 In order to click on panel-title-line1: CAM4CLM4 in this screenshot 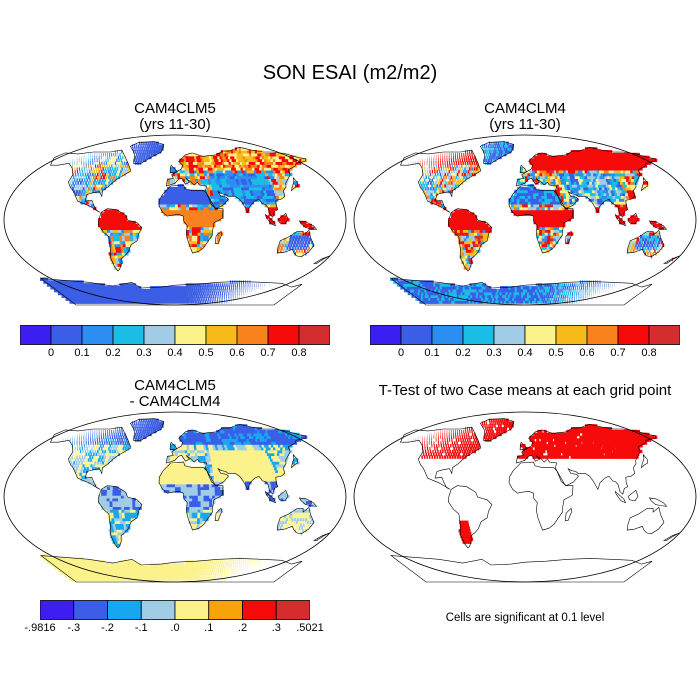, I will do `click(525, 108)`.